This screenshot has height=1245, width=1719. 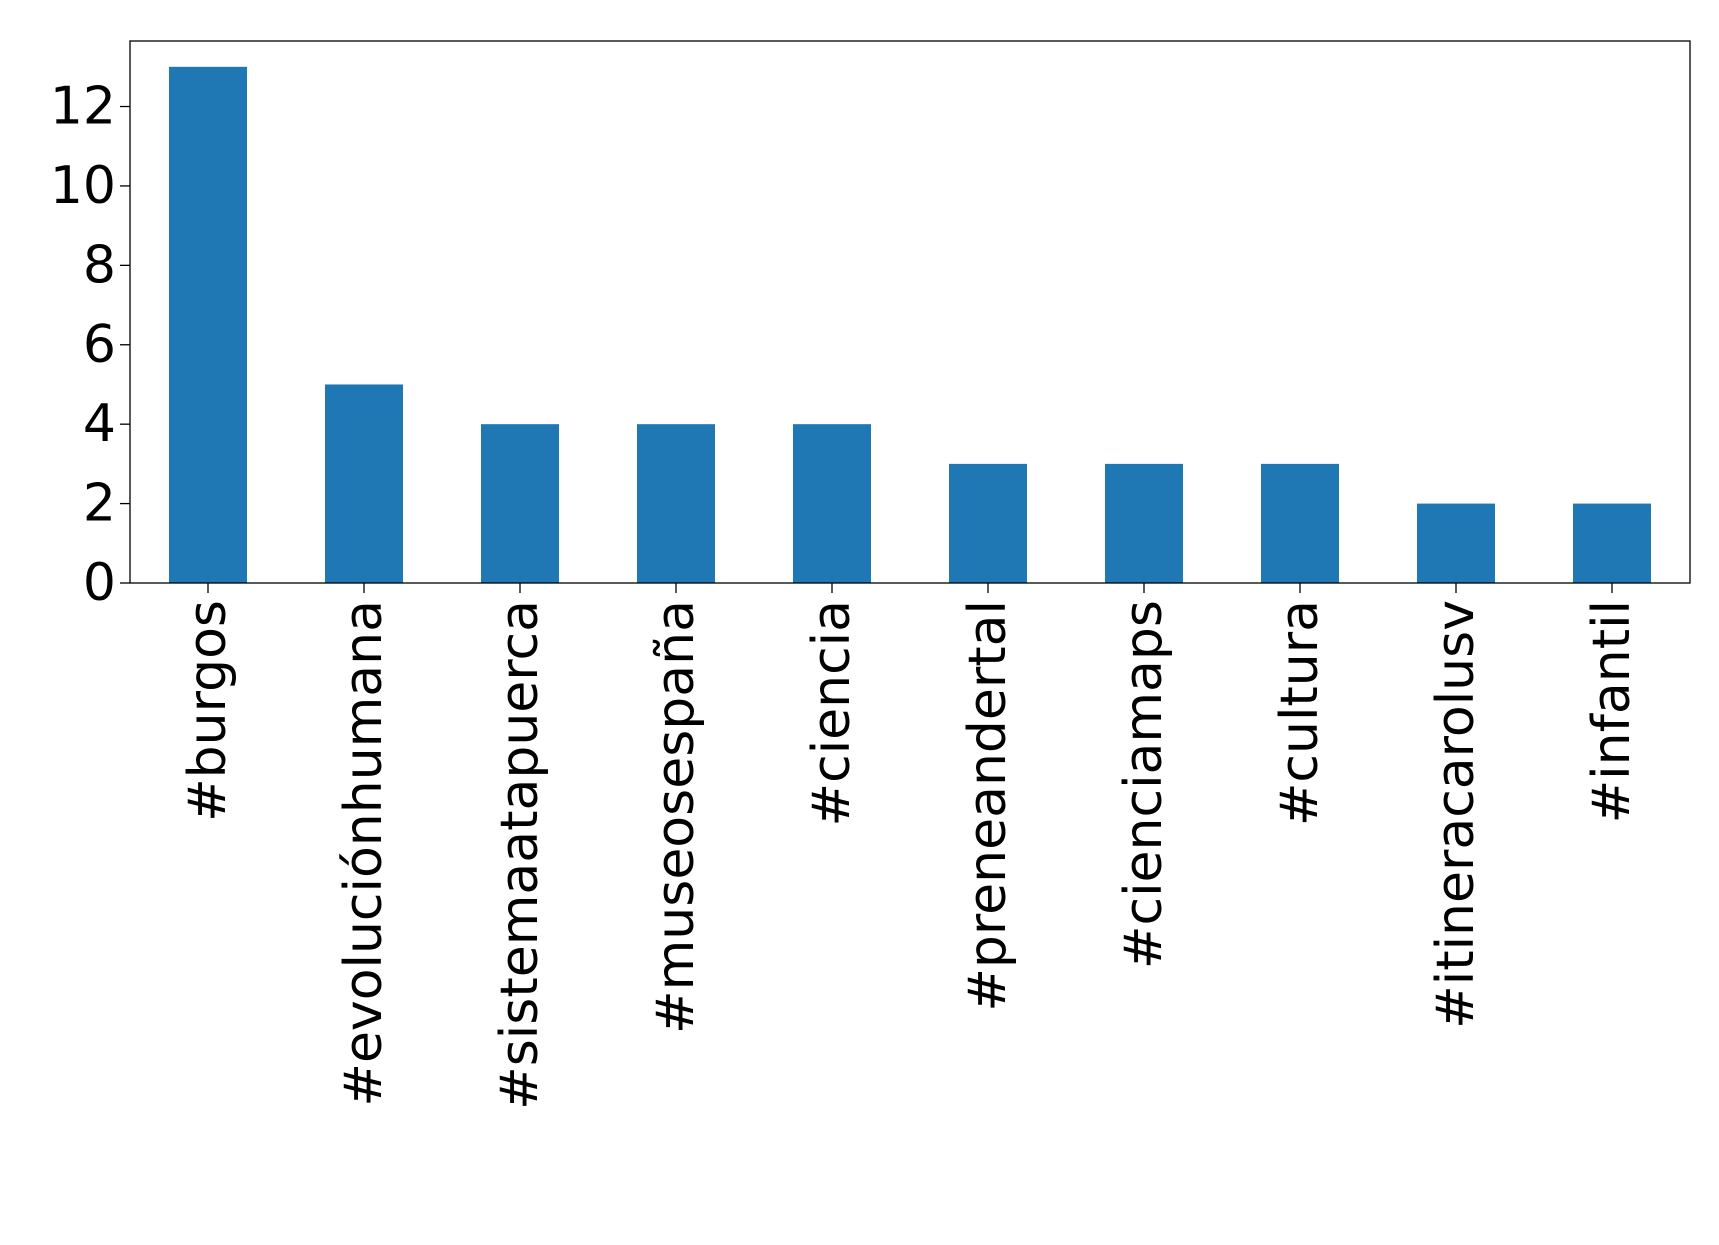 What do you see at coordinates (99, 424) in the screenshot?
I see `y-tick-label: 4` at bounding box center [99, 424].